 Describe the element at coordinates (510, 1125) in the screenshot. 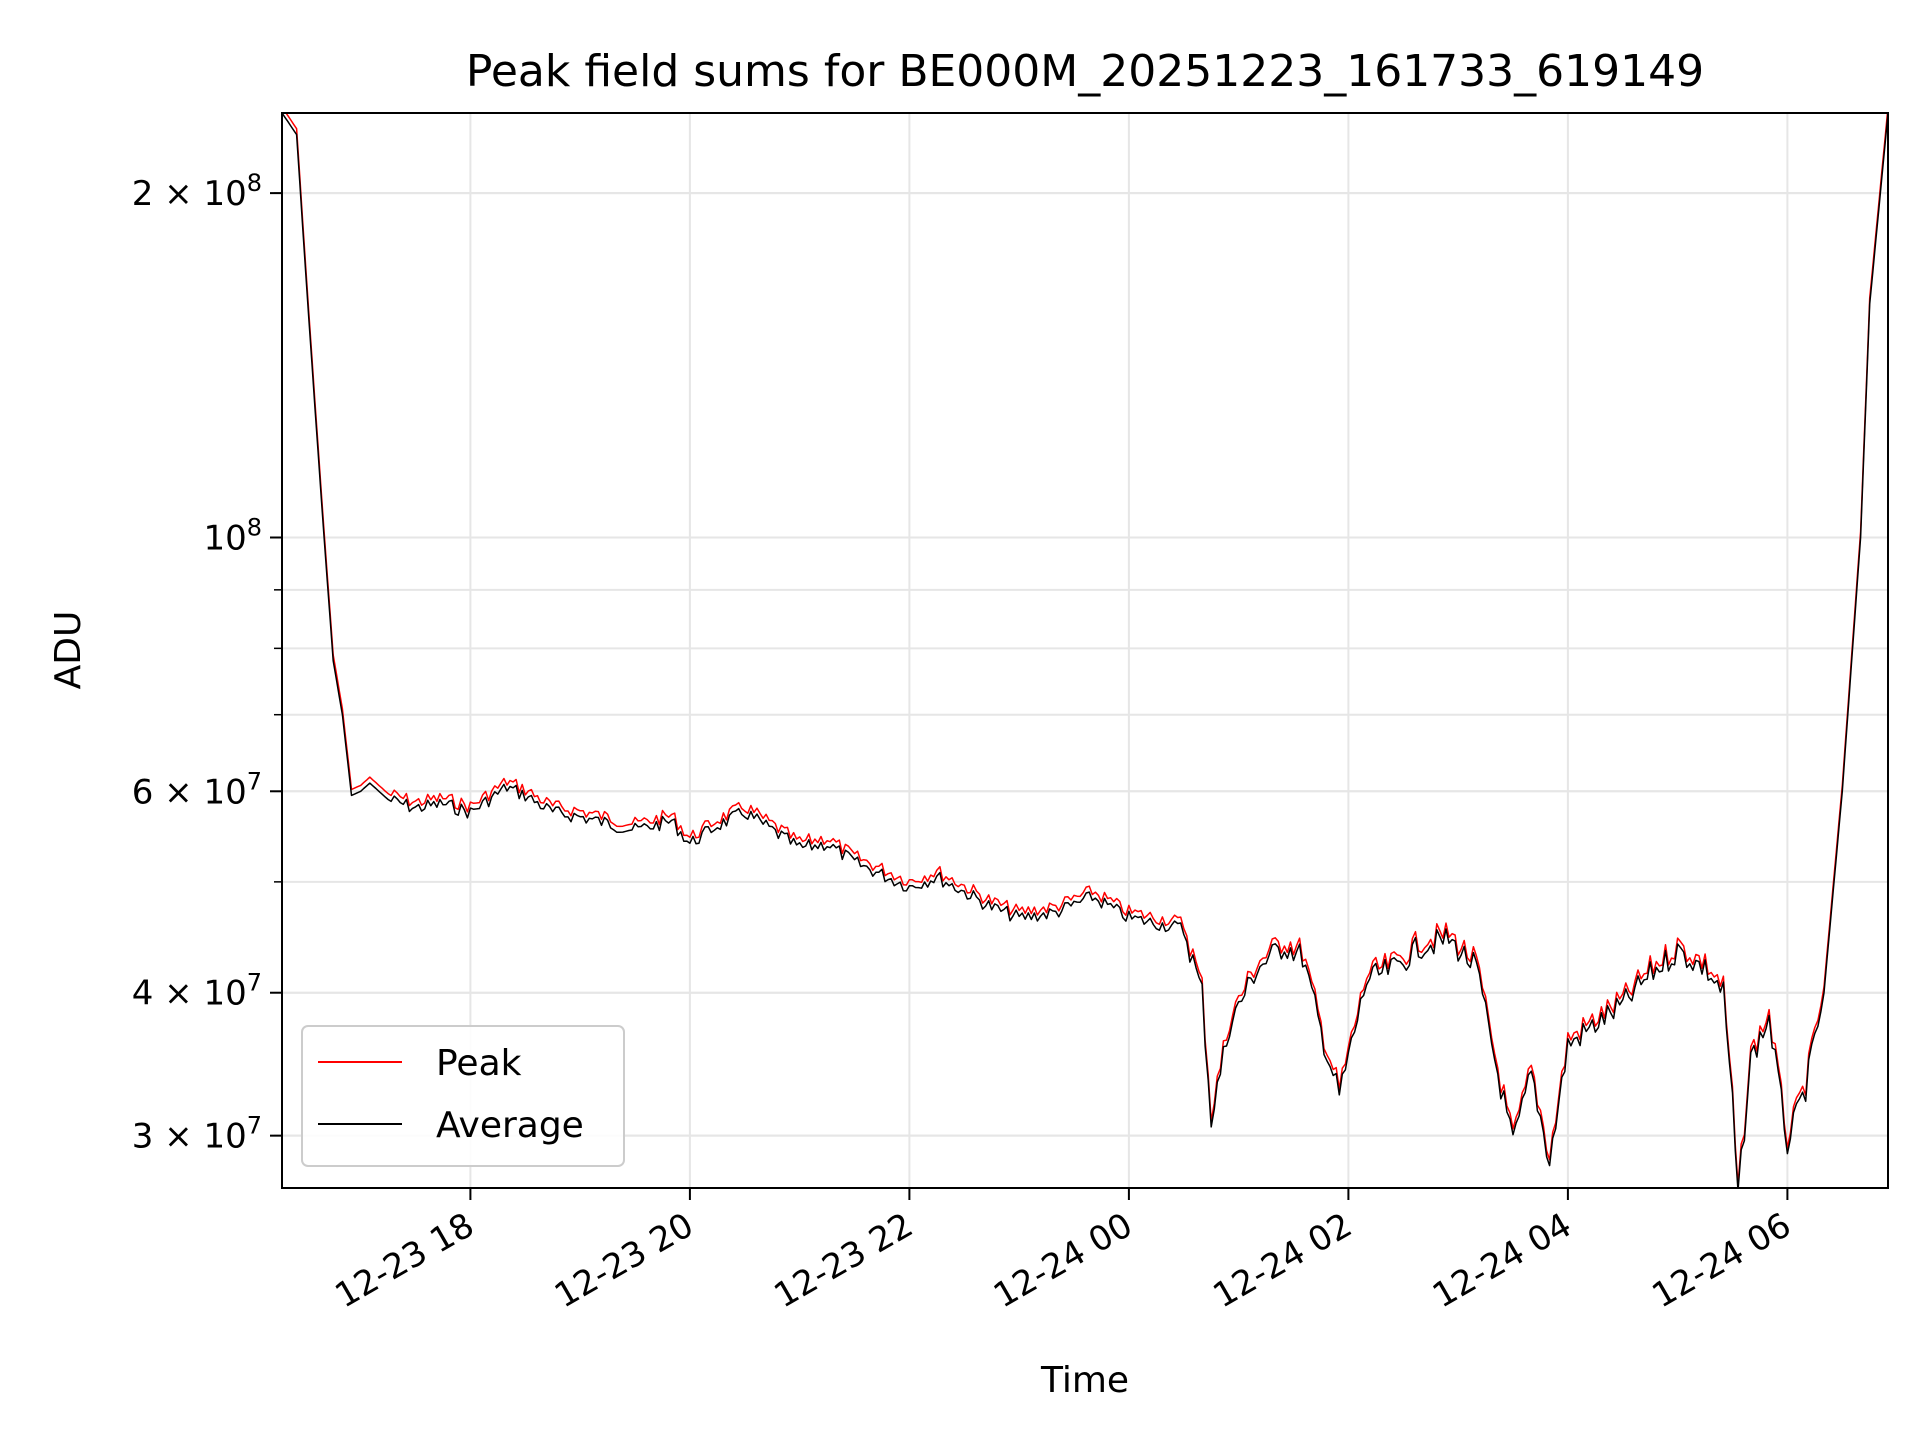

I see `legend-average-label: Average` at that location.